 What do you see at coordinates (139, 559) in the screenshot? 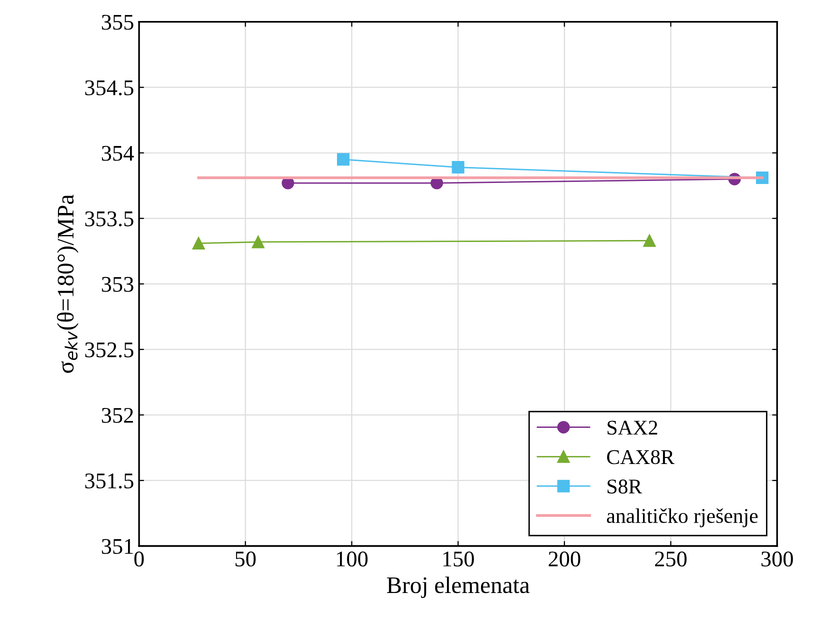
I see `x-tick-label: 0` at bounding box center [139, 559].